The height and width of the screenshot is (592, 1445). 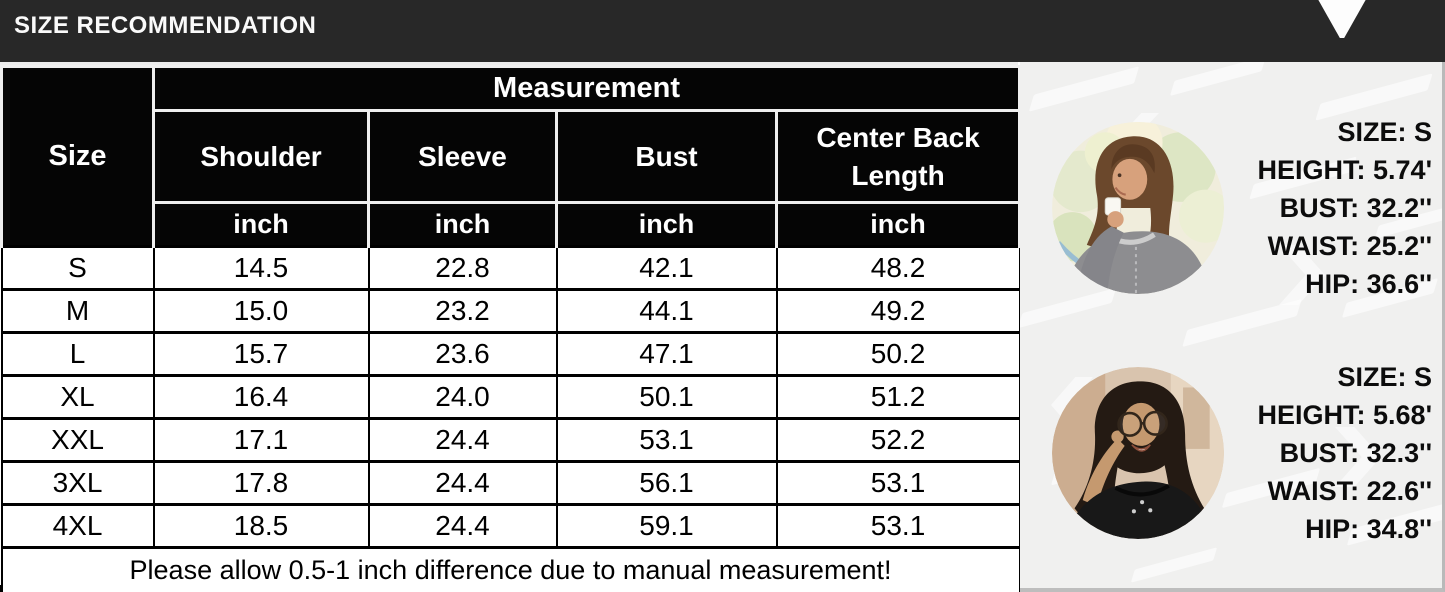 I want to click on bust-column-header: Bust, so click(x=666, y=156).